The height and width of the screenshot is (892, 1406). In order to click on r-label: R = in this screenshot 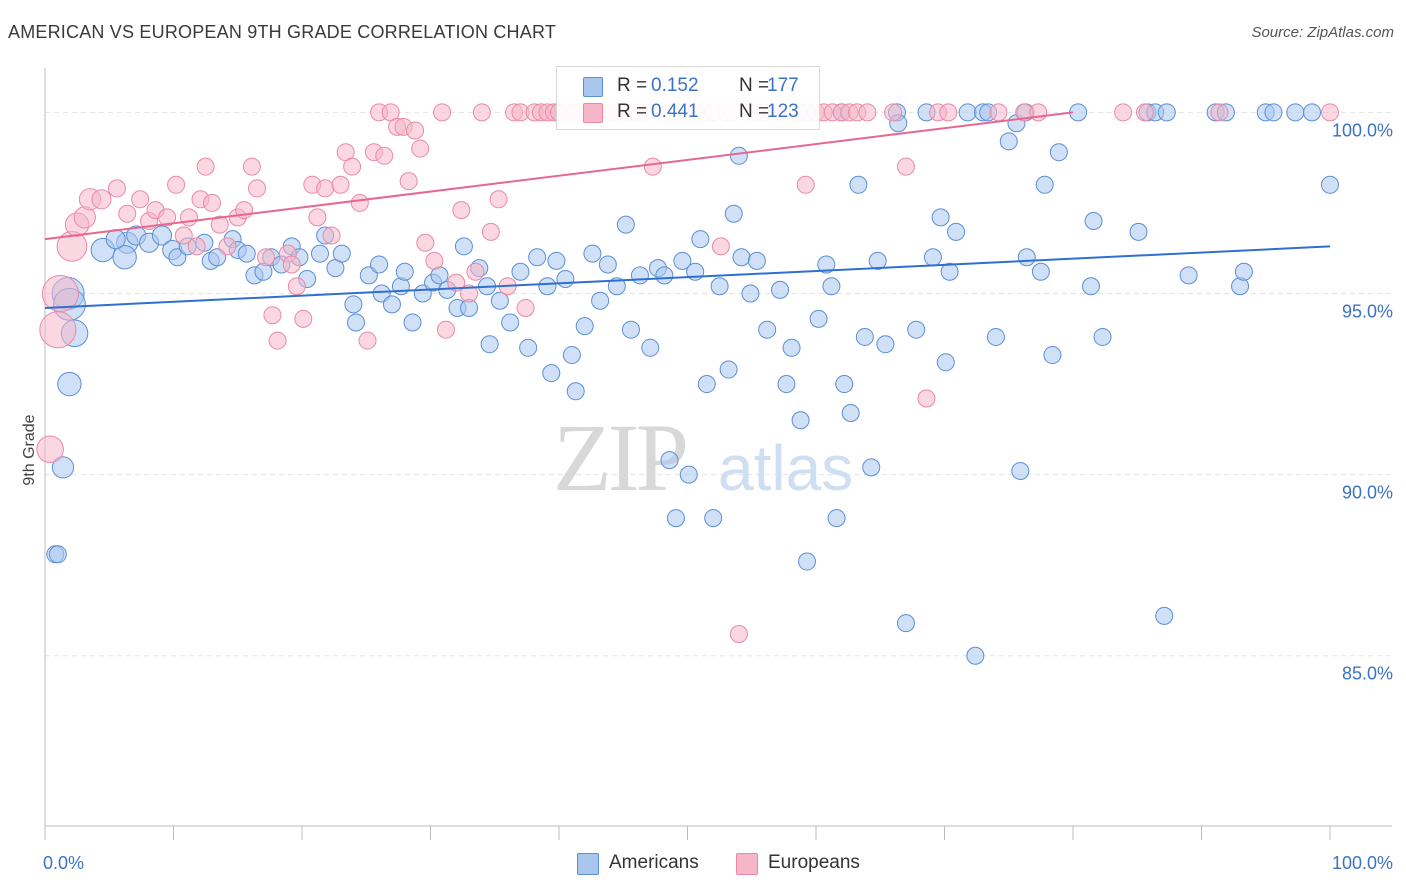, I will do `click(632, 111)`.